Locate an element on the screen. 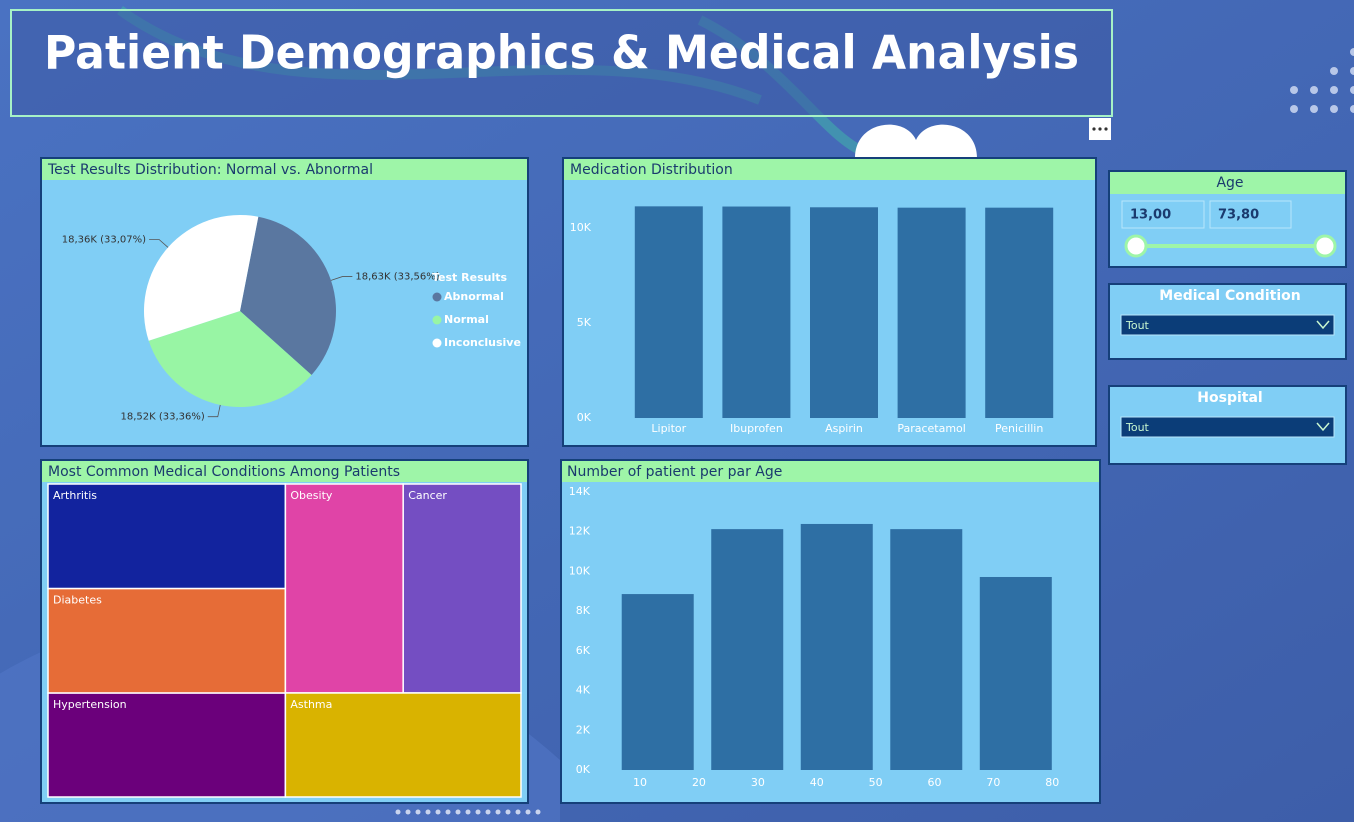  x-tick-label: Paracetamol is located at coordinates (931, 428).